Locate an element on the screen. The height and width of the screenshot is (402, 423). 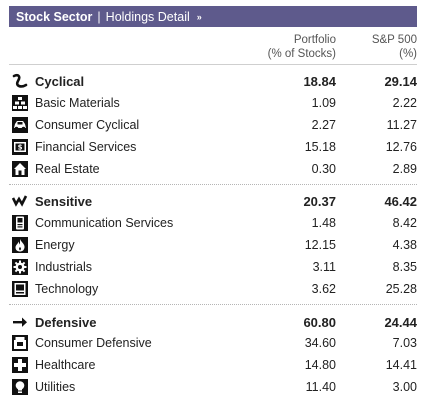
sp500-value: 8.35 is located at coordinates (404, 267).